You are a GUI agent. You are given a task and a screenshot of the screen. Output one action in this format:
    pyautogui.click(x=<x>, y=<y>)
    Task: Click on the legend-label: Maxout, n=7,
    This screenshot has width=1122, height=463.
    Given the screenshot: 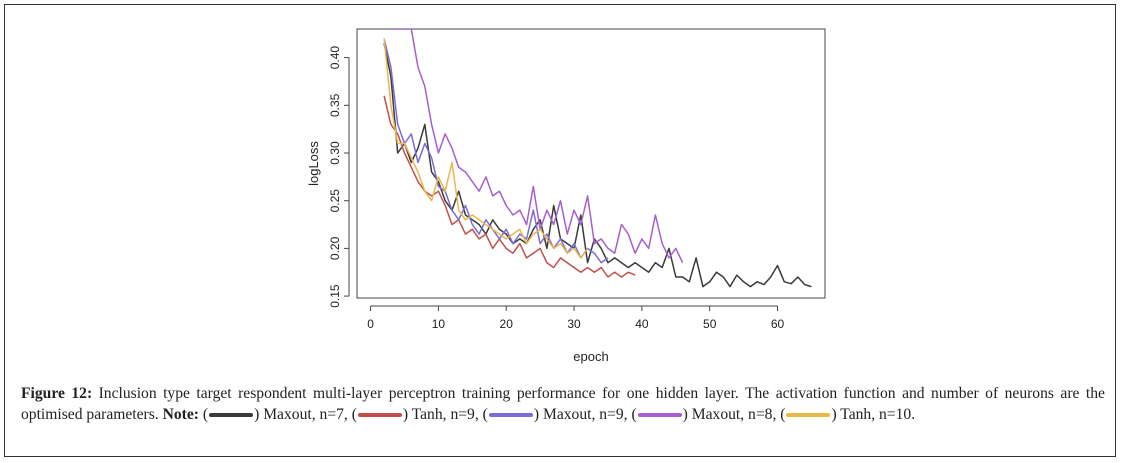 What is the action you would take?
    pyautogui.click(x=305, y=414)
    